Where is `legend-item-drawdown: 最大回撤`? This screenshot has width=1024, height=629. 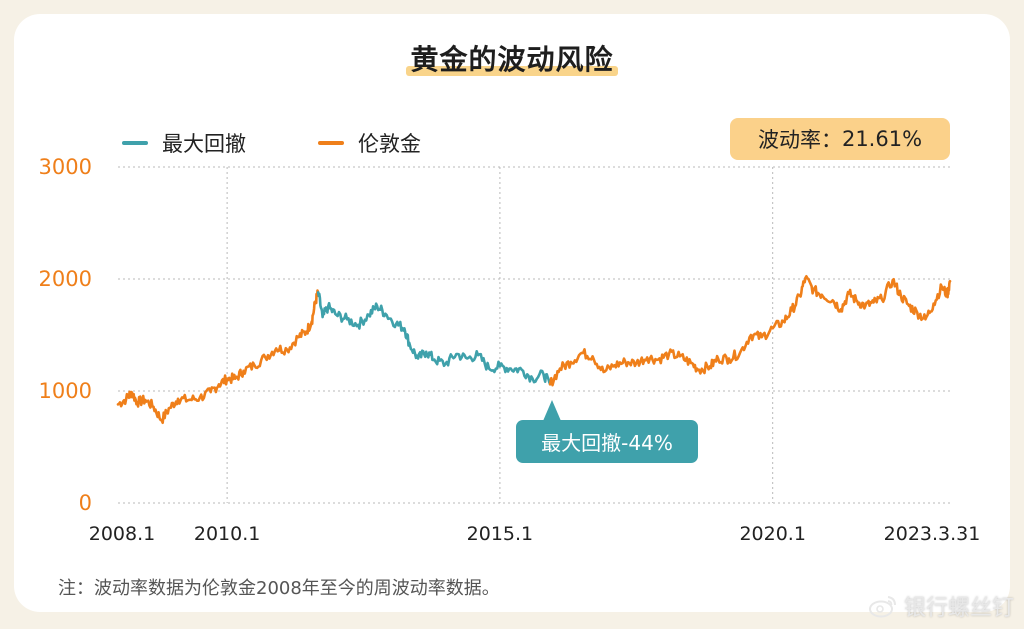 legend-item-drawdown: 最大回撤 is located at coordinates (184, 143).